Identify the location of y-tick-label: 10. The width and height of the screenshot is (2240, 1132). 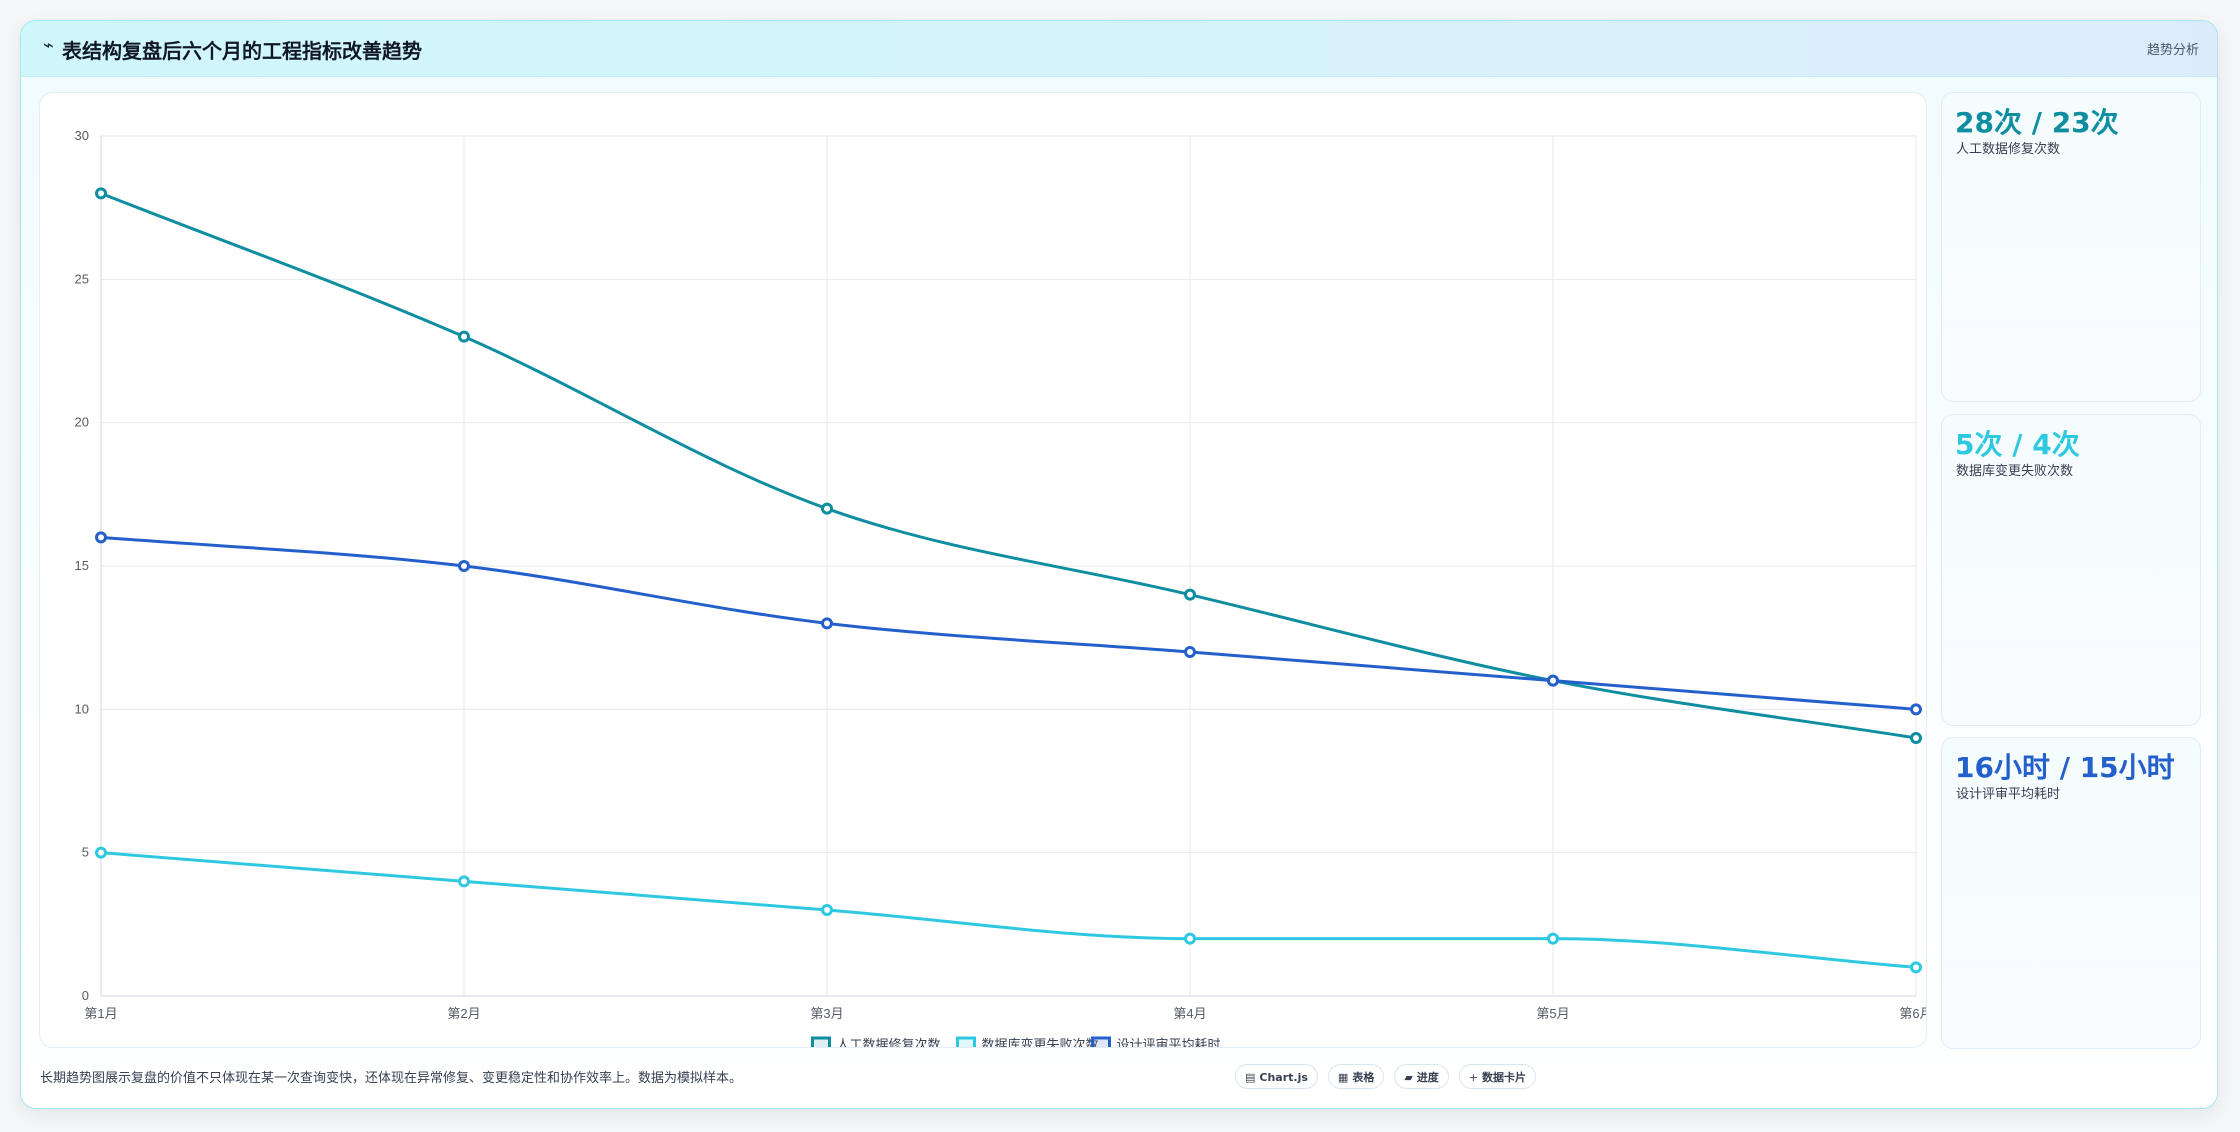
(82, 708).